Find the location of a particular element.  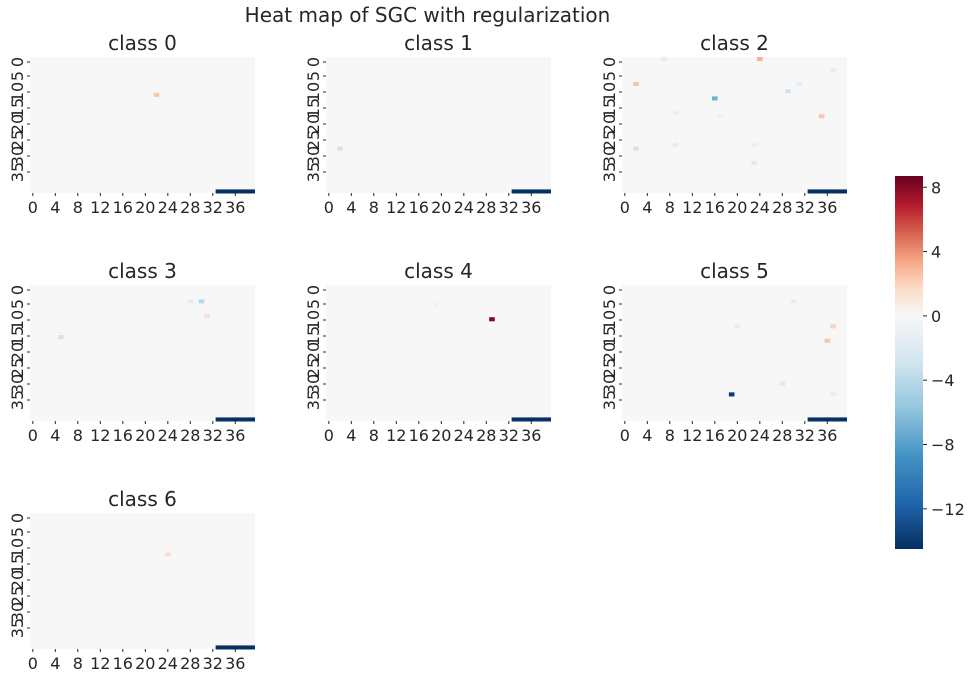

panel-title: class 1 is located at coordinates (438, 43).